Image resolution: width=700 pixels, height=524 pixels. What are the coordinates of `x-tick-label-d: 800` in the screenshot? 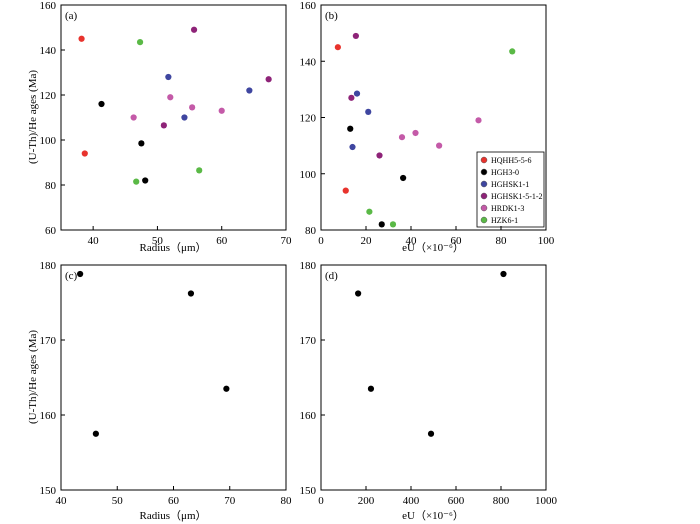 It's located at (501, 501).